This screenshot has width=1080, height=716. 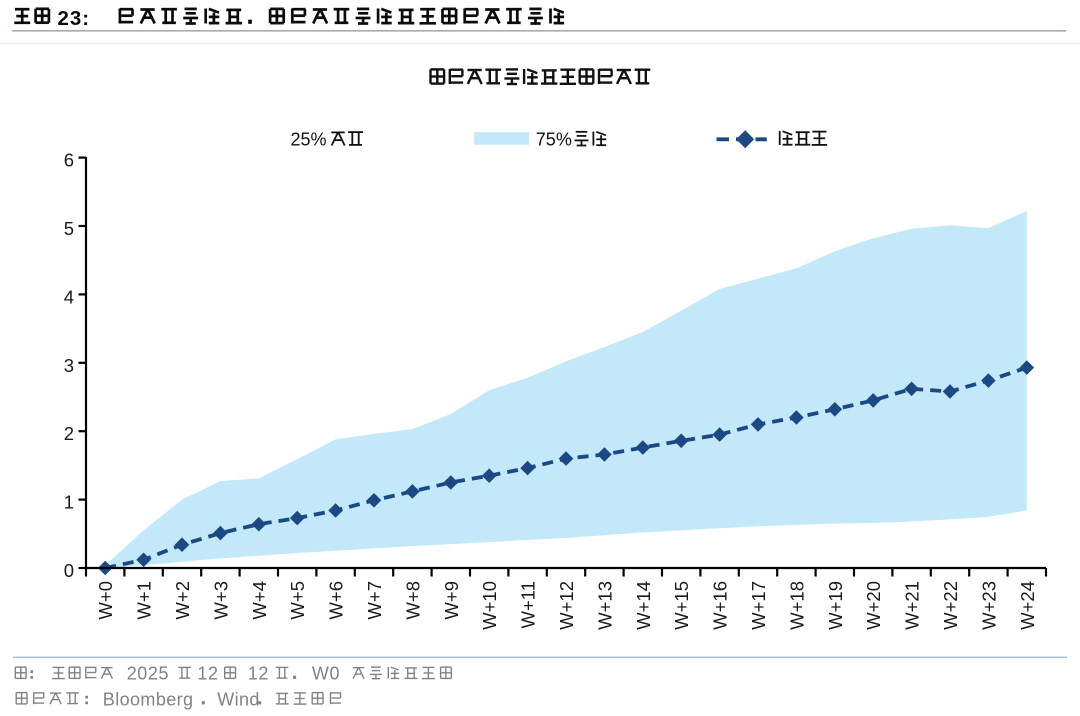 I want to click on svg-text: 4, so click(x=69, y=296).